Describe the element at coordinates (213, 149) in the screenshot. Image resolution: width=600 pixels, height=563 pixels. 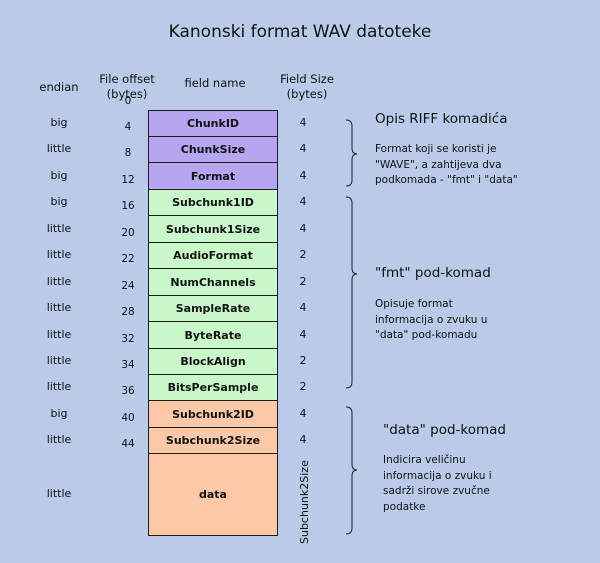
I see `field-chunksize: ChunkSize` at that location.